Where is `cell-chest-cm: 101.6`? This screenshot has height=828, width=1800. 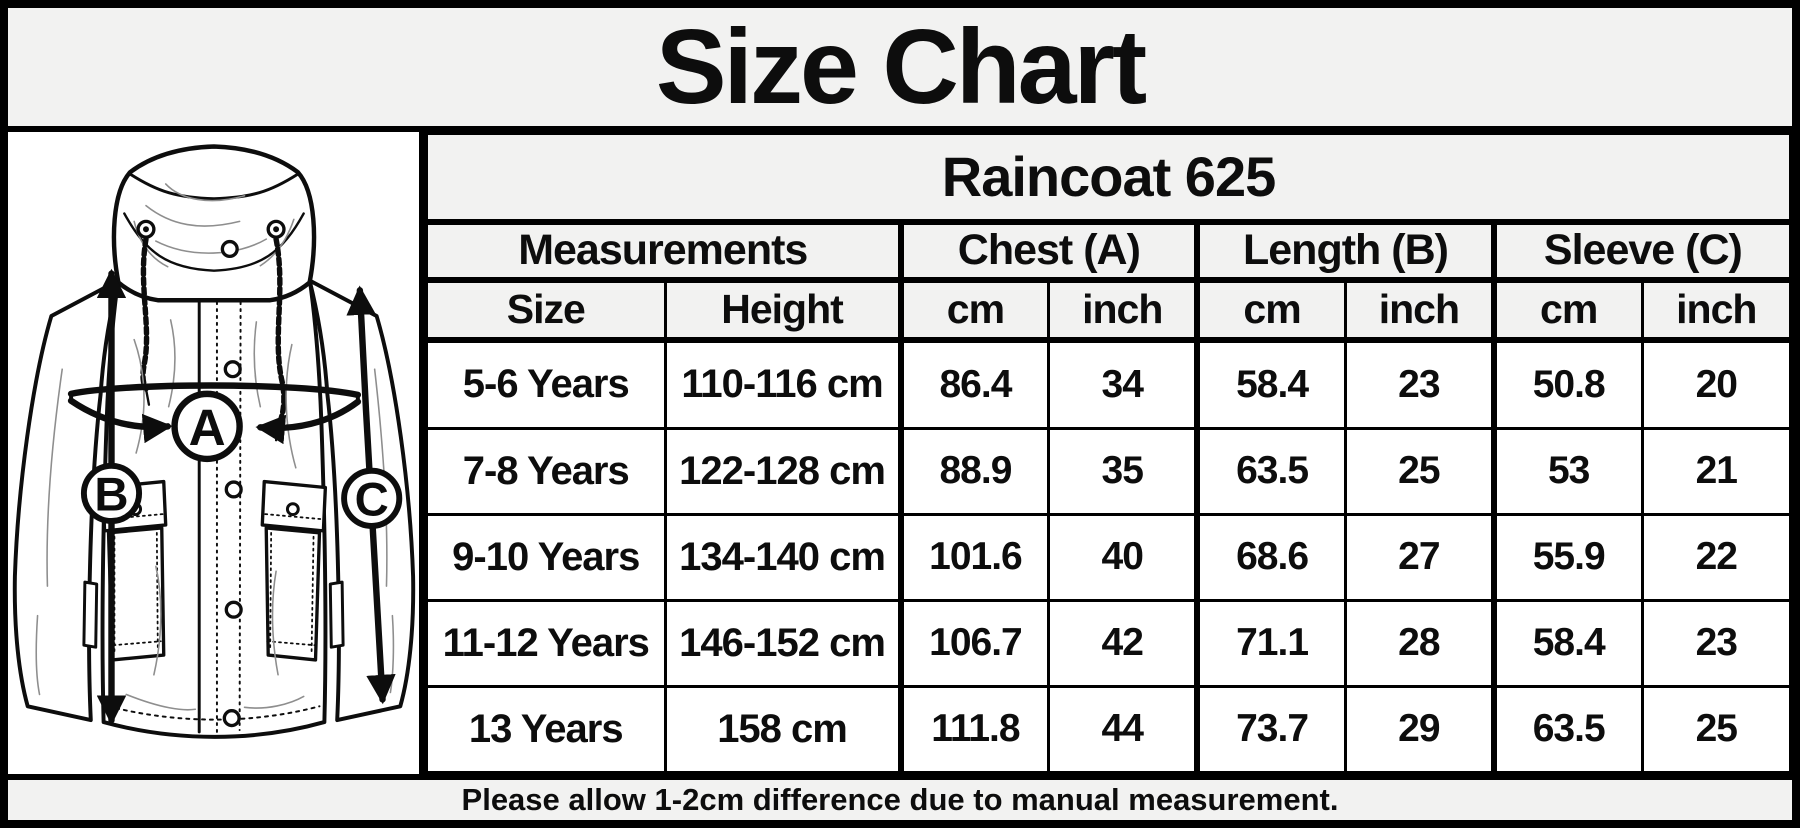
cell-chest-cm: 101.6 is located at coordinates (974, 557).